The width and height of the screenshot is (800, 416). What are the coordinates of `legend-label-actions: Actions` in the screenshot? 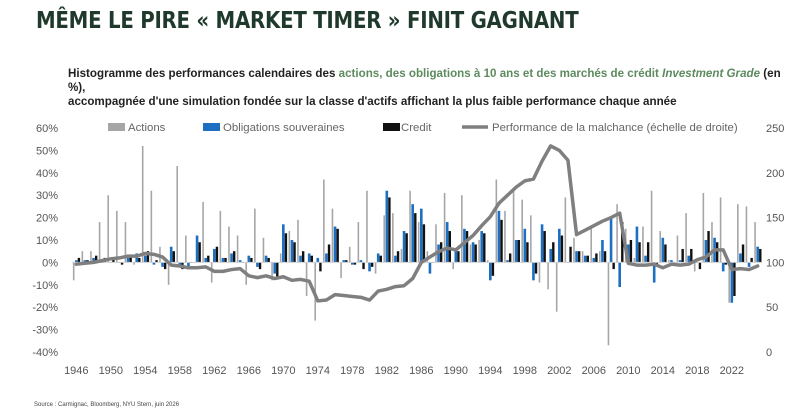 It's located at (147, 128).